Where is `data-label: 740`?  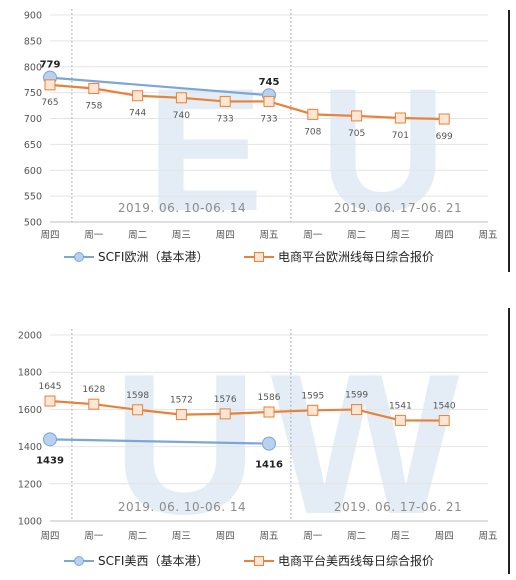
data-label: 740 is located at coordinates (181, 116).